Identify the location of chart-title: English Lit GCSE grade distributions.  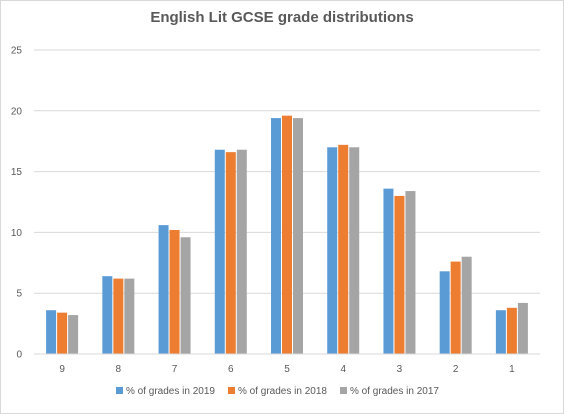
(282, 17).